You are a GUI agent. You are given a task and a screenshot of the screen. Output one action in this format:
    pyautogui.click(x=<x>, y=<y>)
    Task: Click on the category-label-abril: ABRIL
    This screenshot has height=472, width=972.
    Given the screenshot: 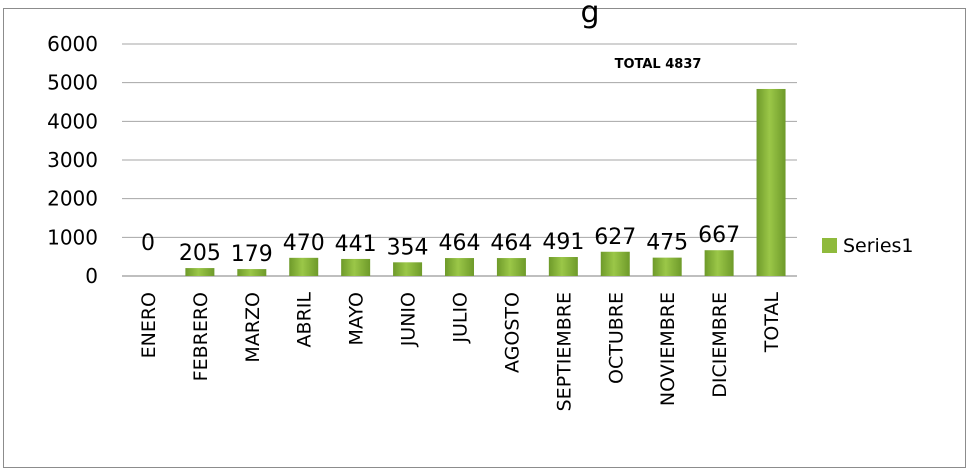 What is the action you would take?
    pyautogui.click(x=305, y=320)
    